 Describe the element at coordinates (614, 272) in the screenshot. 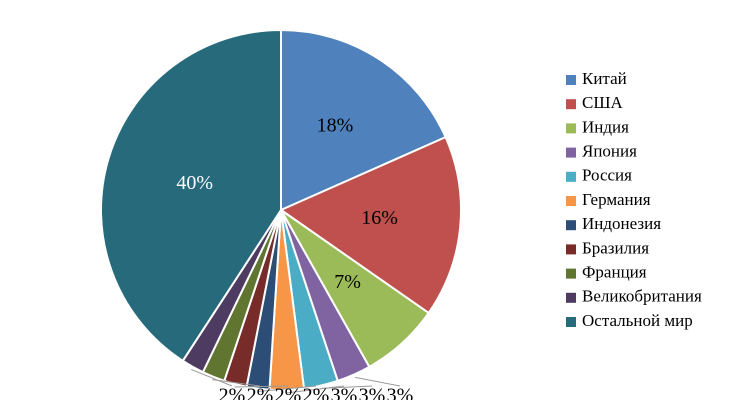

I see `legend-label: Франция` at that location.